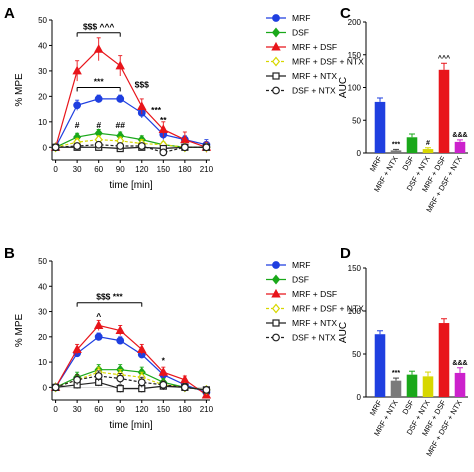 The width and height of the screenshot is (474, 472). Describe the element at coordinates (131, 98) in the screenshot. I see `series-line` at that location.